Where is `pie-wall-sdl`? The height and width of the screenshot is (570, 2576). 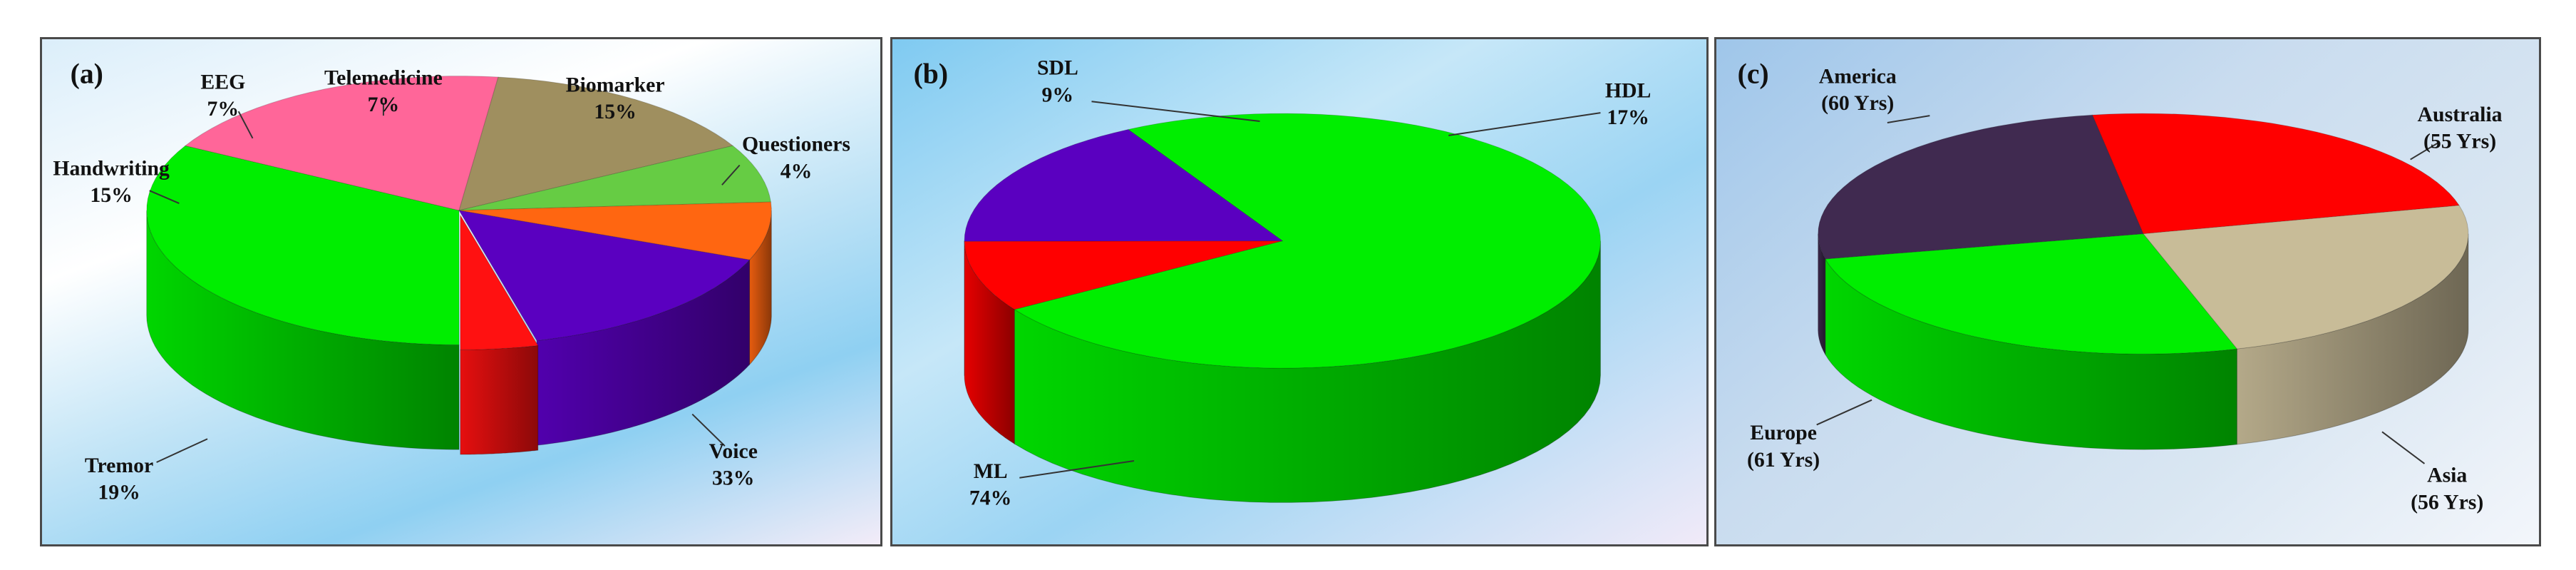 pie-wall-sdl is located at coordinates (989, 343).